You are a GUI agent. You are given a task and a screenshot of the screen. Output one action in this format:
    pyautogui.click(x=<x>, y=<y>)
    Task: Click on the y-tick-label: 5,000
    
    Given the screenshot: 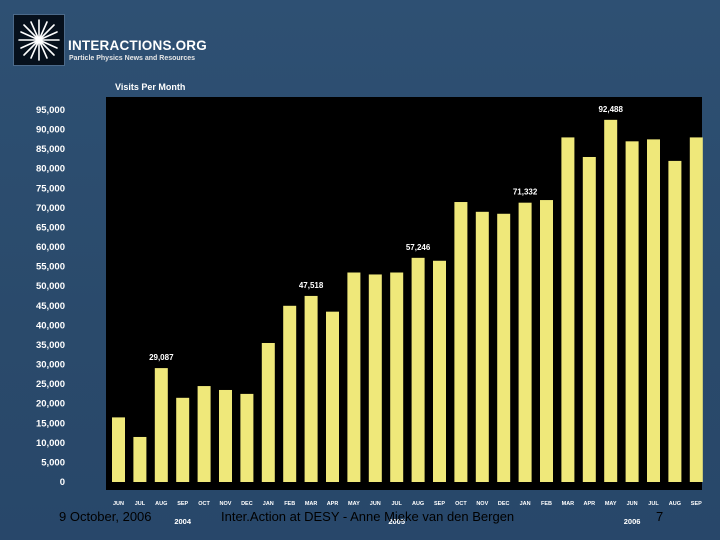 What is the action you would take?
    pyautogui.click(x=53, y=462)
    